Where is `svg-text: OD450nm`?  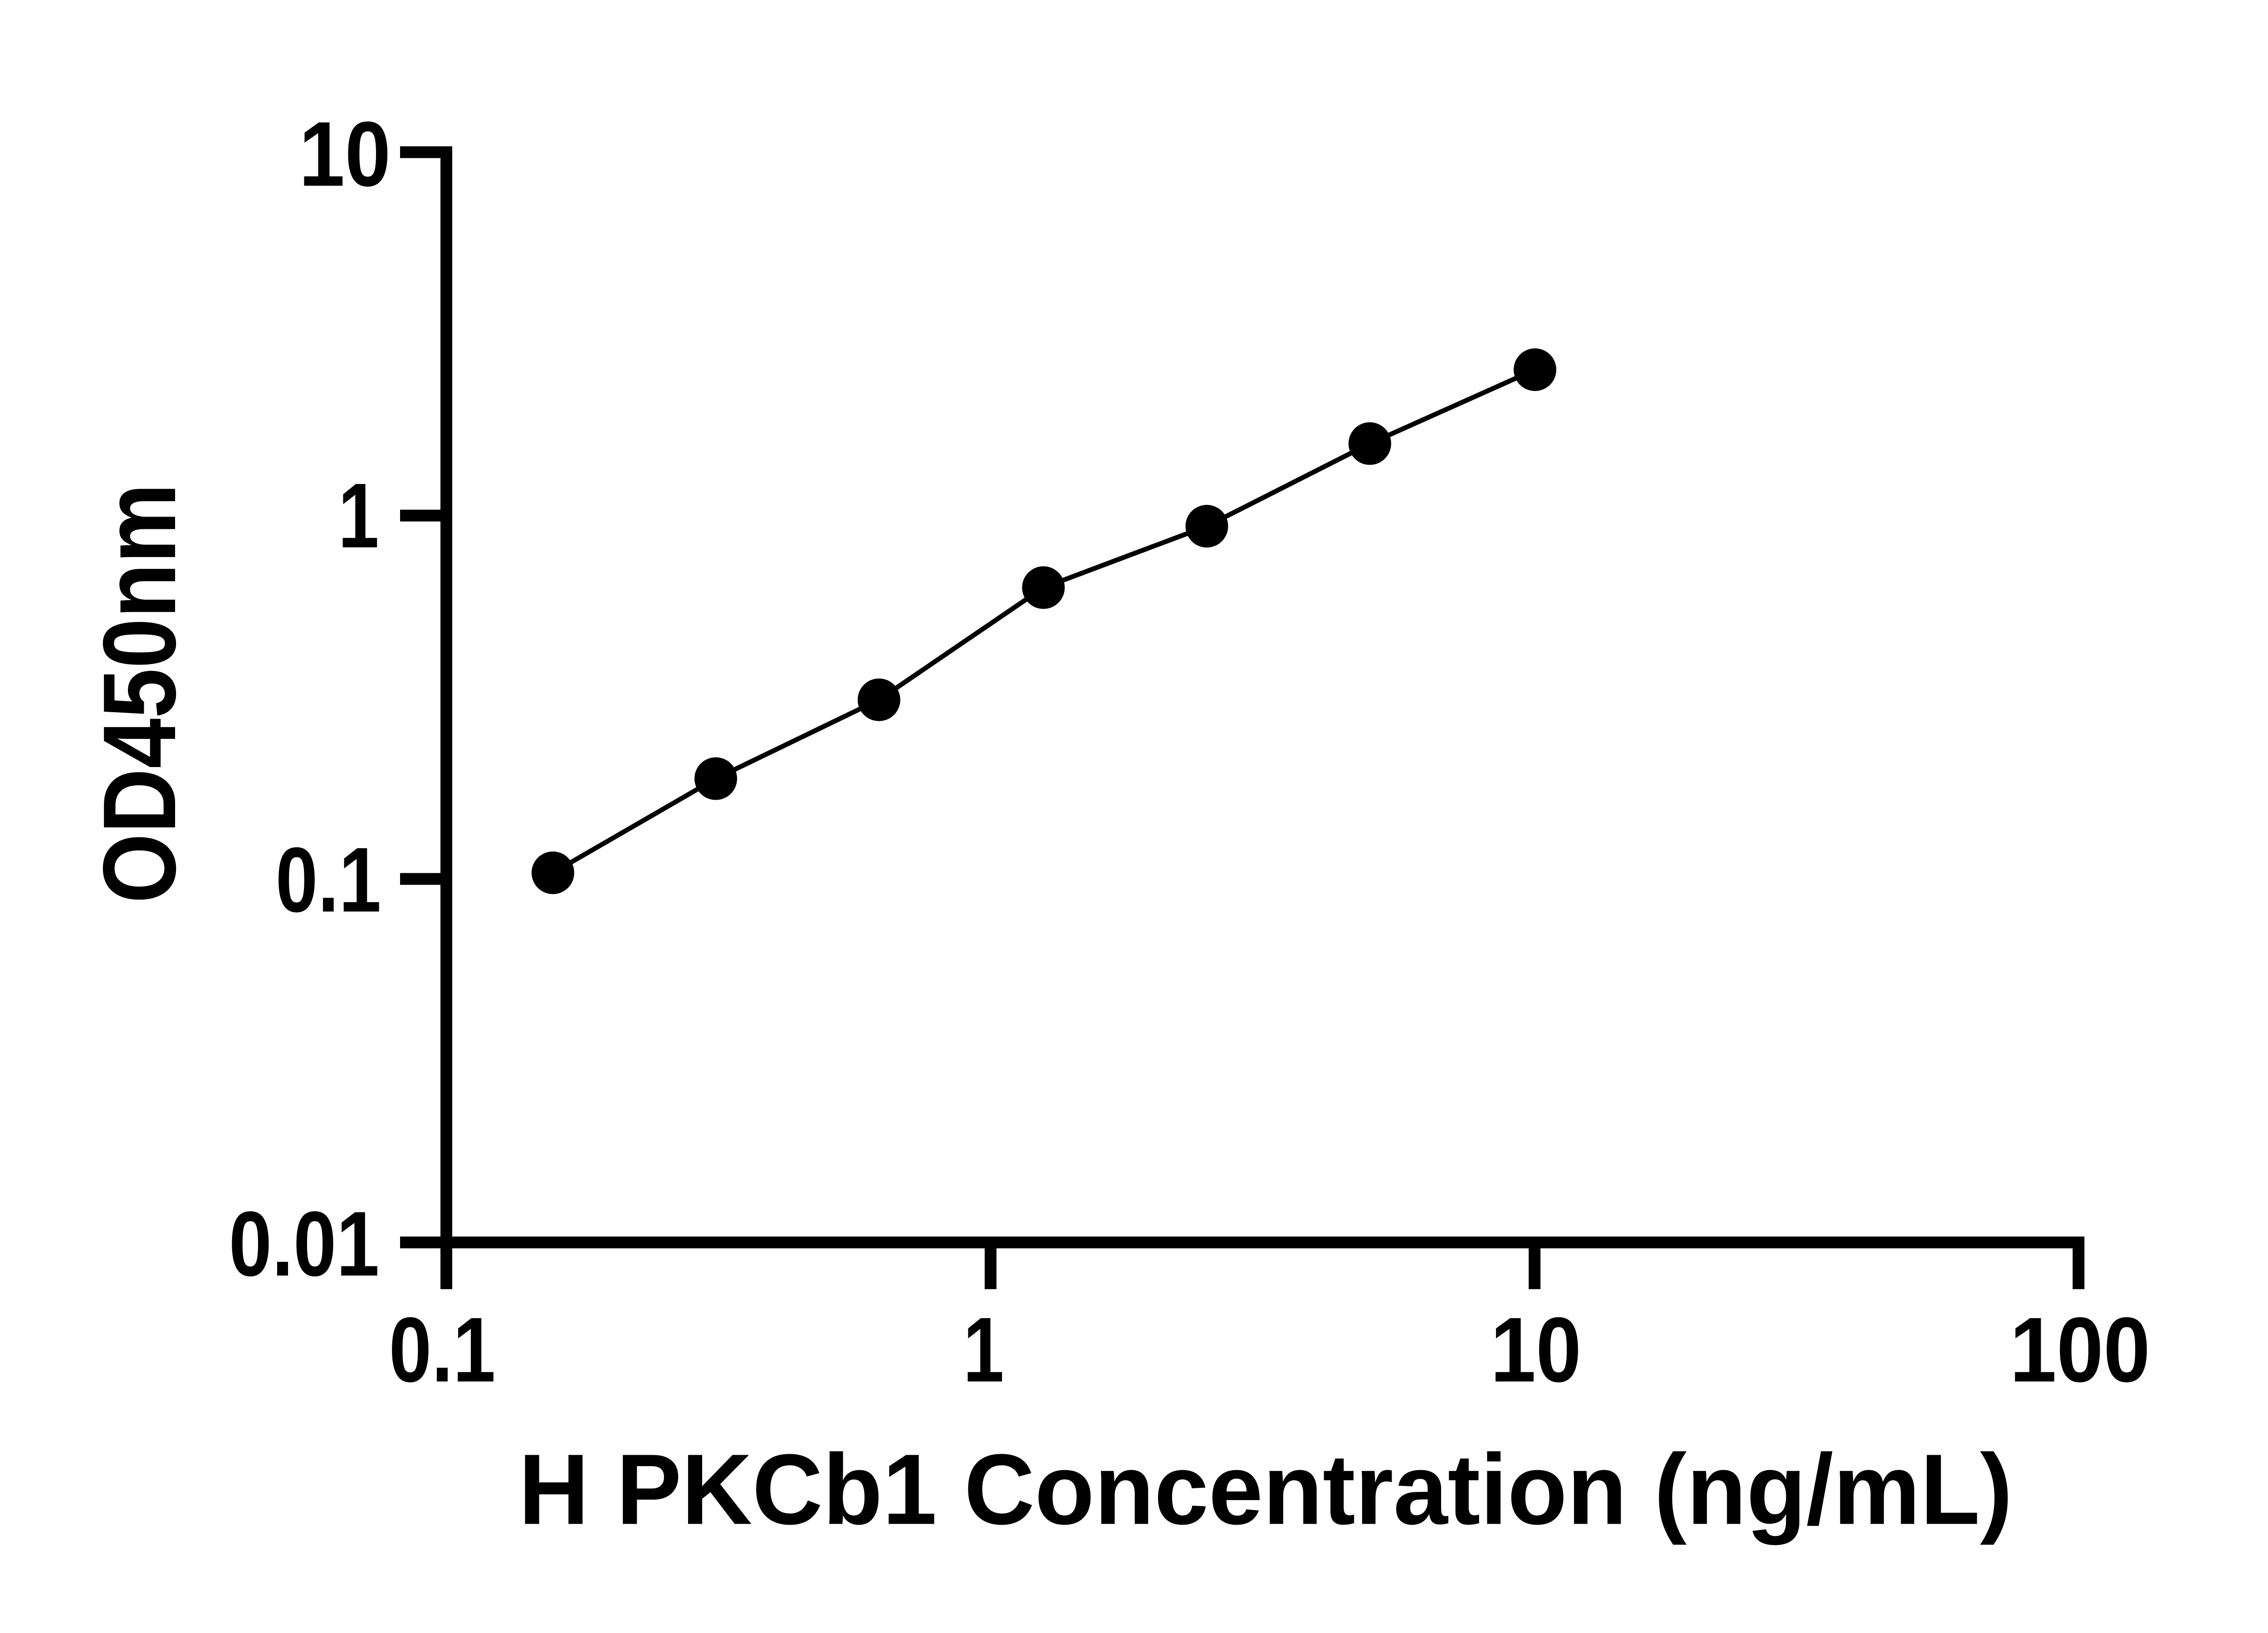
svg-text: OD450nm is located at coordinates (140, 693).